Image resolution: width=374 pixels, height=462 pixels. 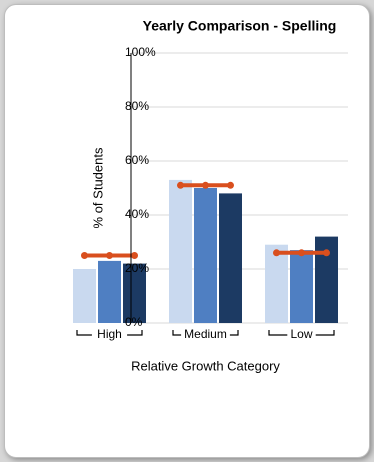 What do you see at coordinates (137, 268) in the screenshot?
I see `x-tick-label: 20%` at bounding box center [137, 268].